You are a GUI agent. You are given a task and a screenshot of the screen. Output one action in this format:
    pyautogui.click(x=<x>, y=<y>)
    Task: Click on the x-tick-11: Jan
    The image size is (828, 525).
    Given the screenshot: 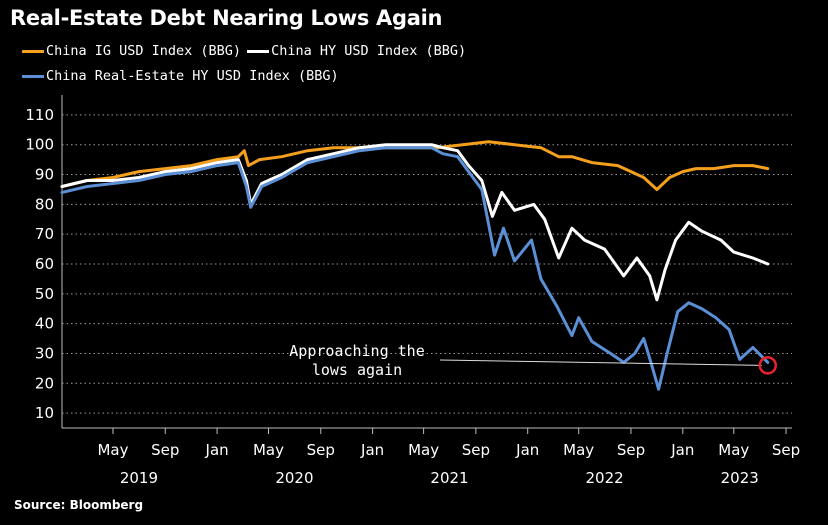 What is the action you would take?
    pyautogui.click(x=682, y=450)
    